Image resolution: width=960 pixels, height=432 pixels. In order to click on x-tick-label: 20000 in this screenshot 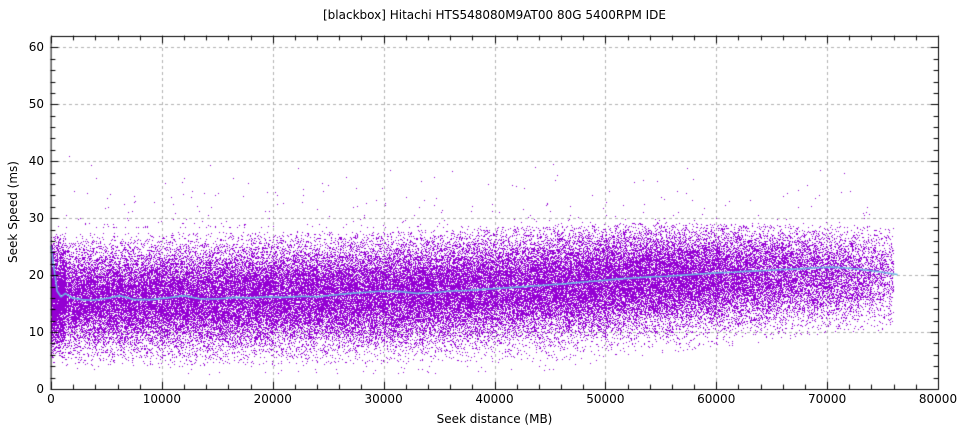, I will do `click(272, 399)`.